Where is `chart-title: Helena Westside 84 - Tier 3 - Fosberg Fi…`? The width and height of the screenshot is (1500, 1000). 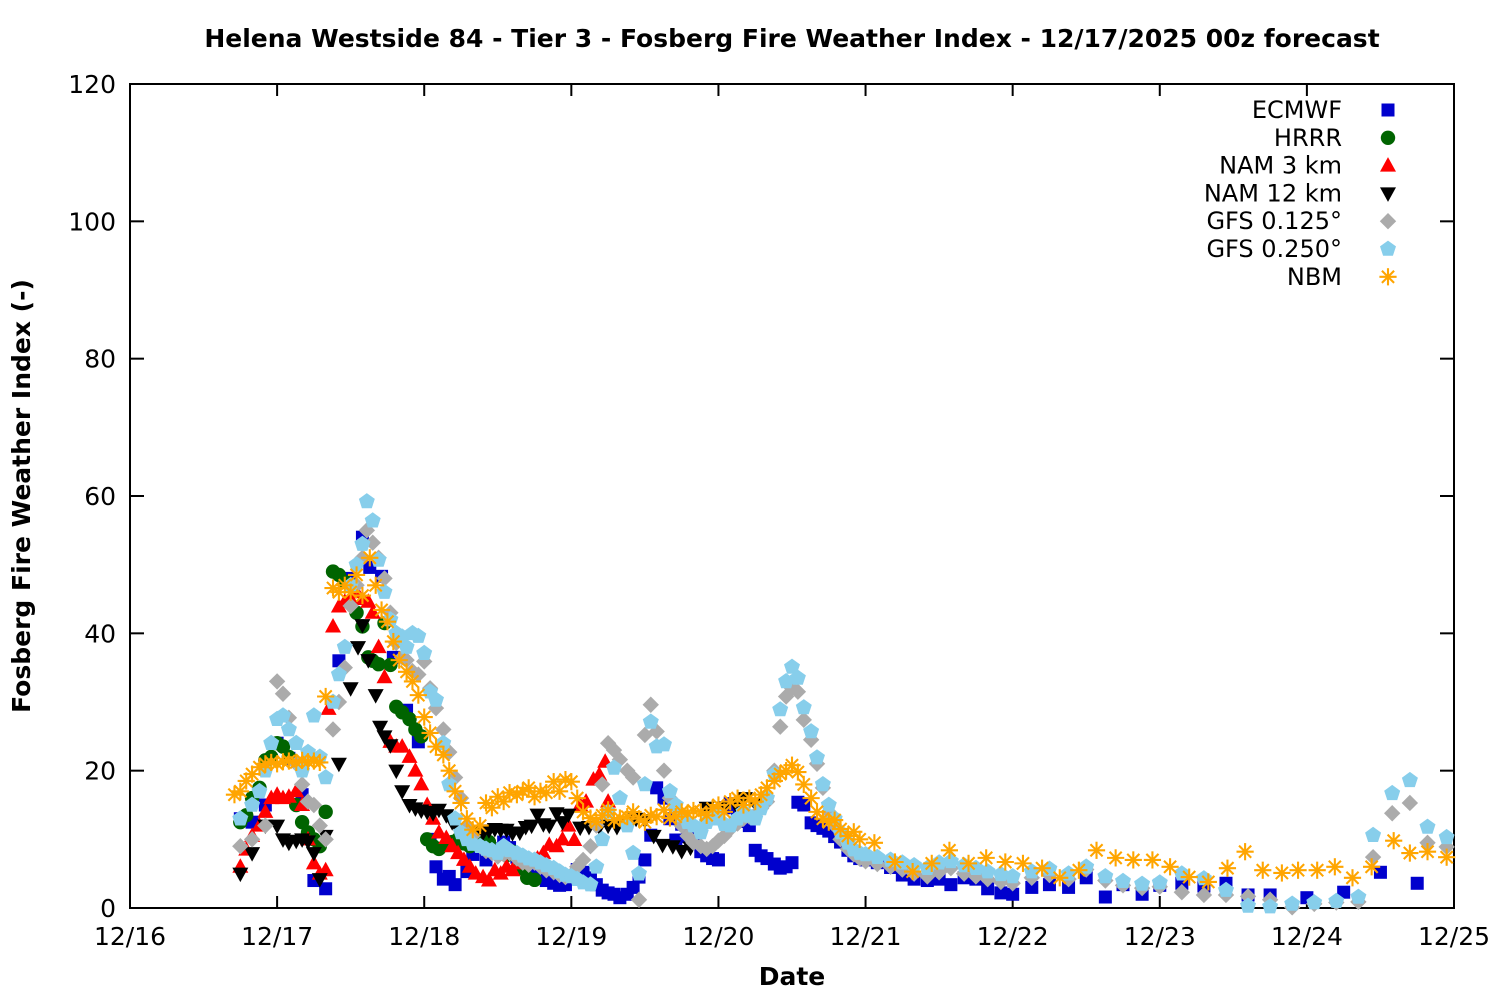 chart-title: Helena Westside 84 - Tier 3 - Fosberg Fi… is located at coordinates (791, 38).